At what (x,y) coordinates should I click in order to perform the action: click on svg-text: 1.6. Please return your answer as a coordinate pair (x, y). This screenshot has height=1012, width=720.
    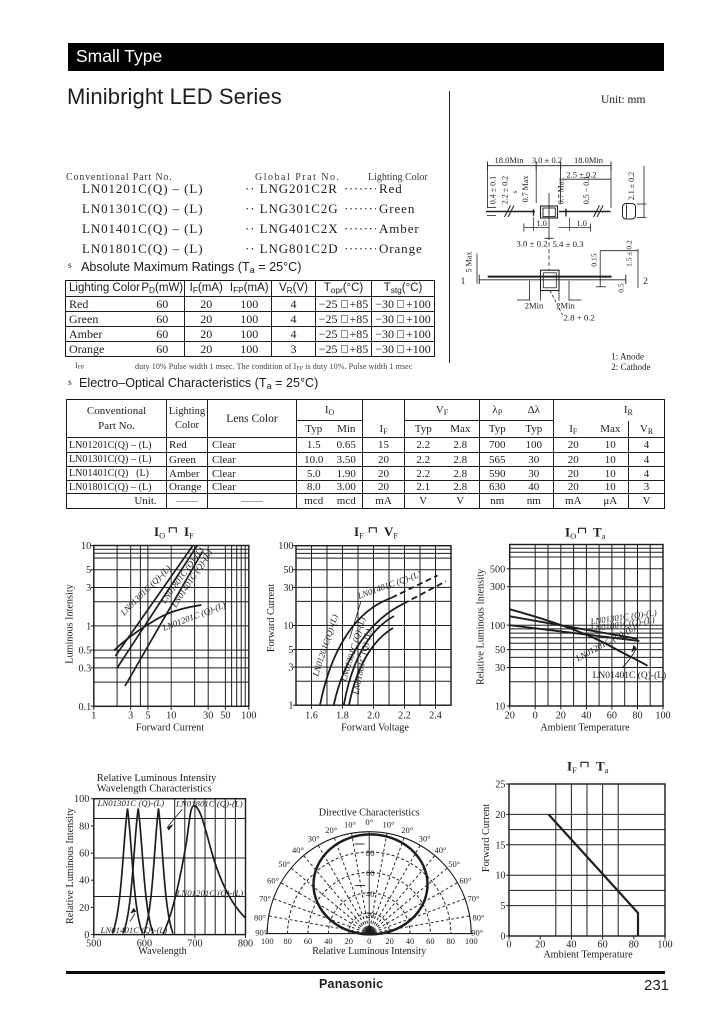
    Looking at the image, I should click on (311, 716).